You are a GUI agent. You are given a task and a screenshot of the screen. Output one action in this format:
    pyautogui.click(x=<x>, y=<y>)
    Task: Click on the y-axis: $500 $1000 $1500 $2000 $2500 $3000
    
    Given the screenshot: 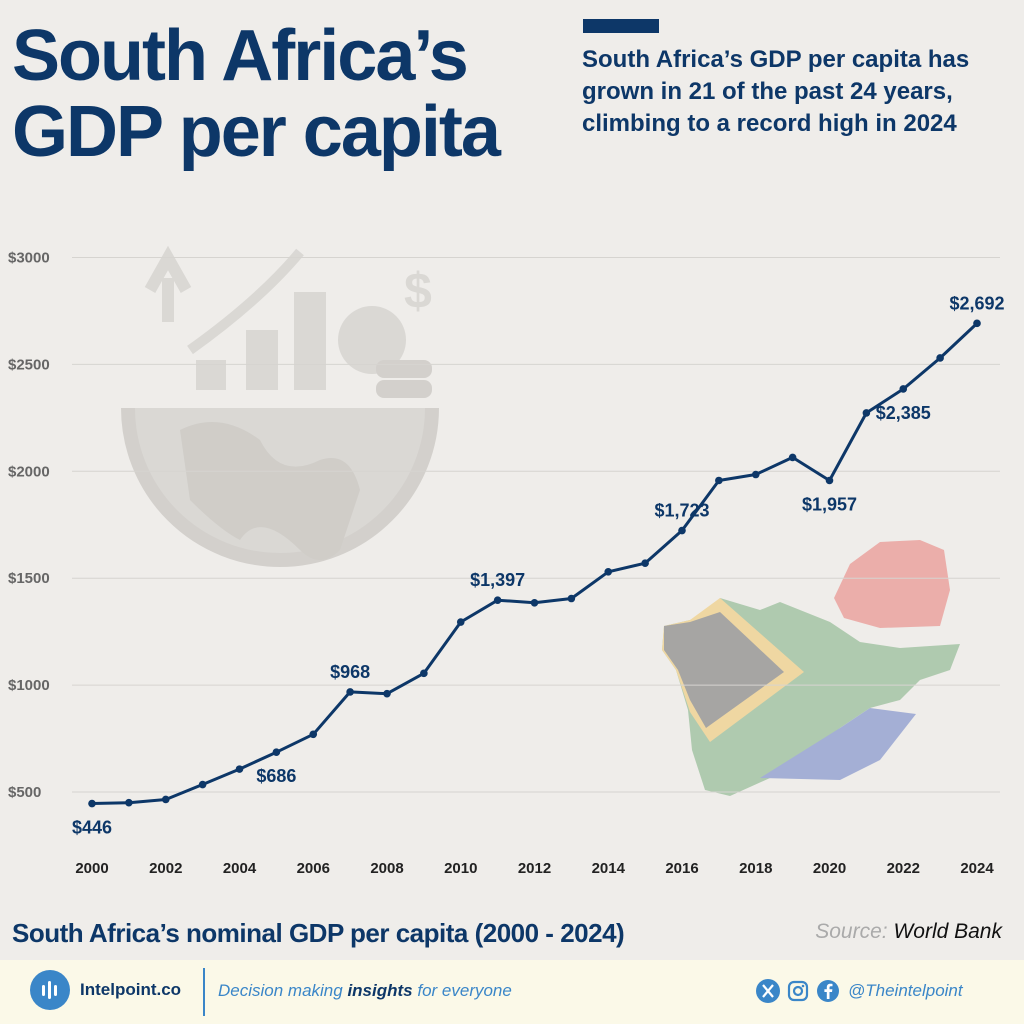 What is the action you would take?
    pyautogui.click(x=29, y=526)
    